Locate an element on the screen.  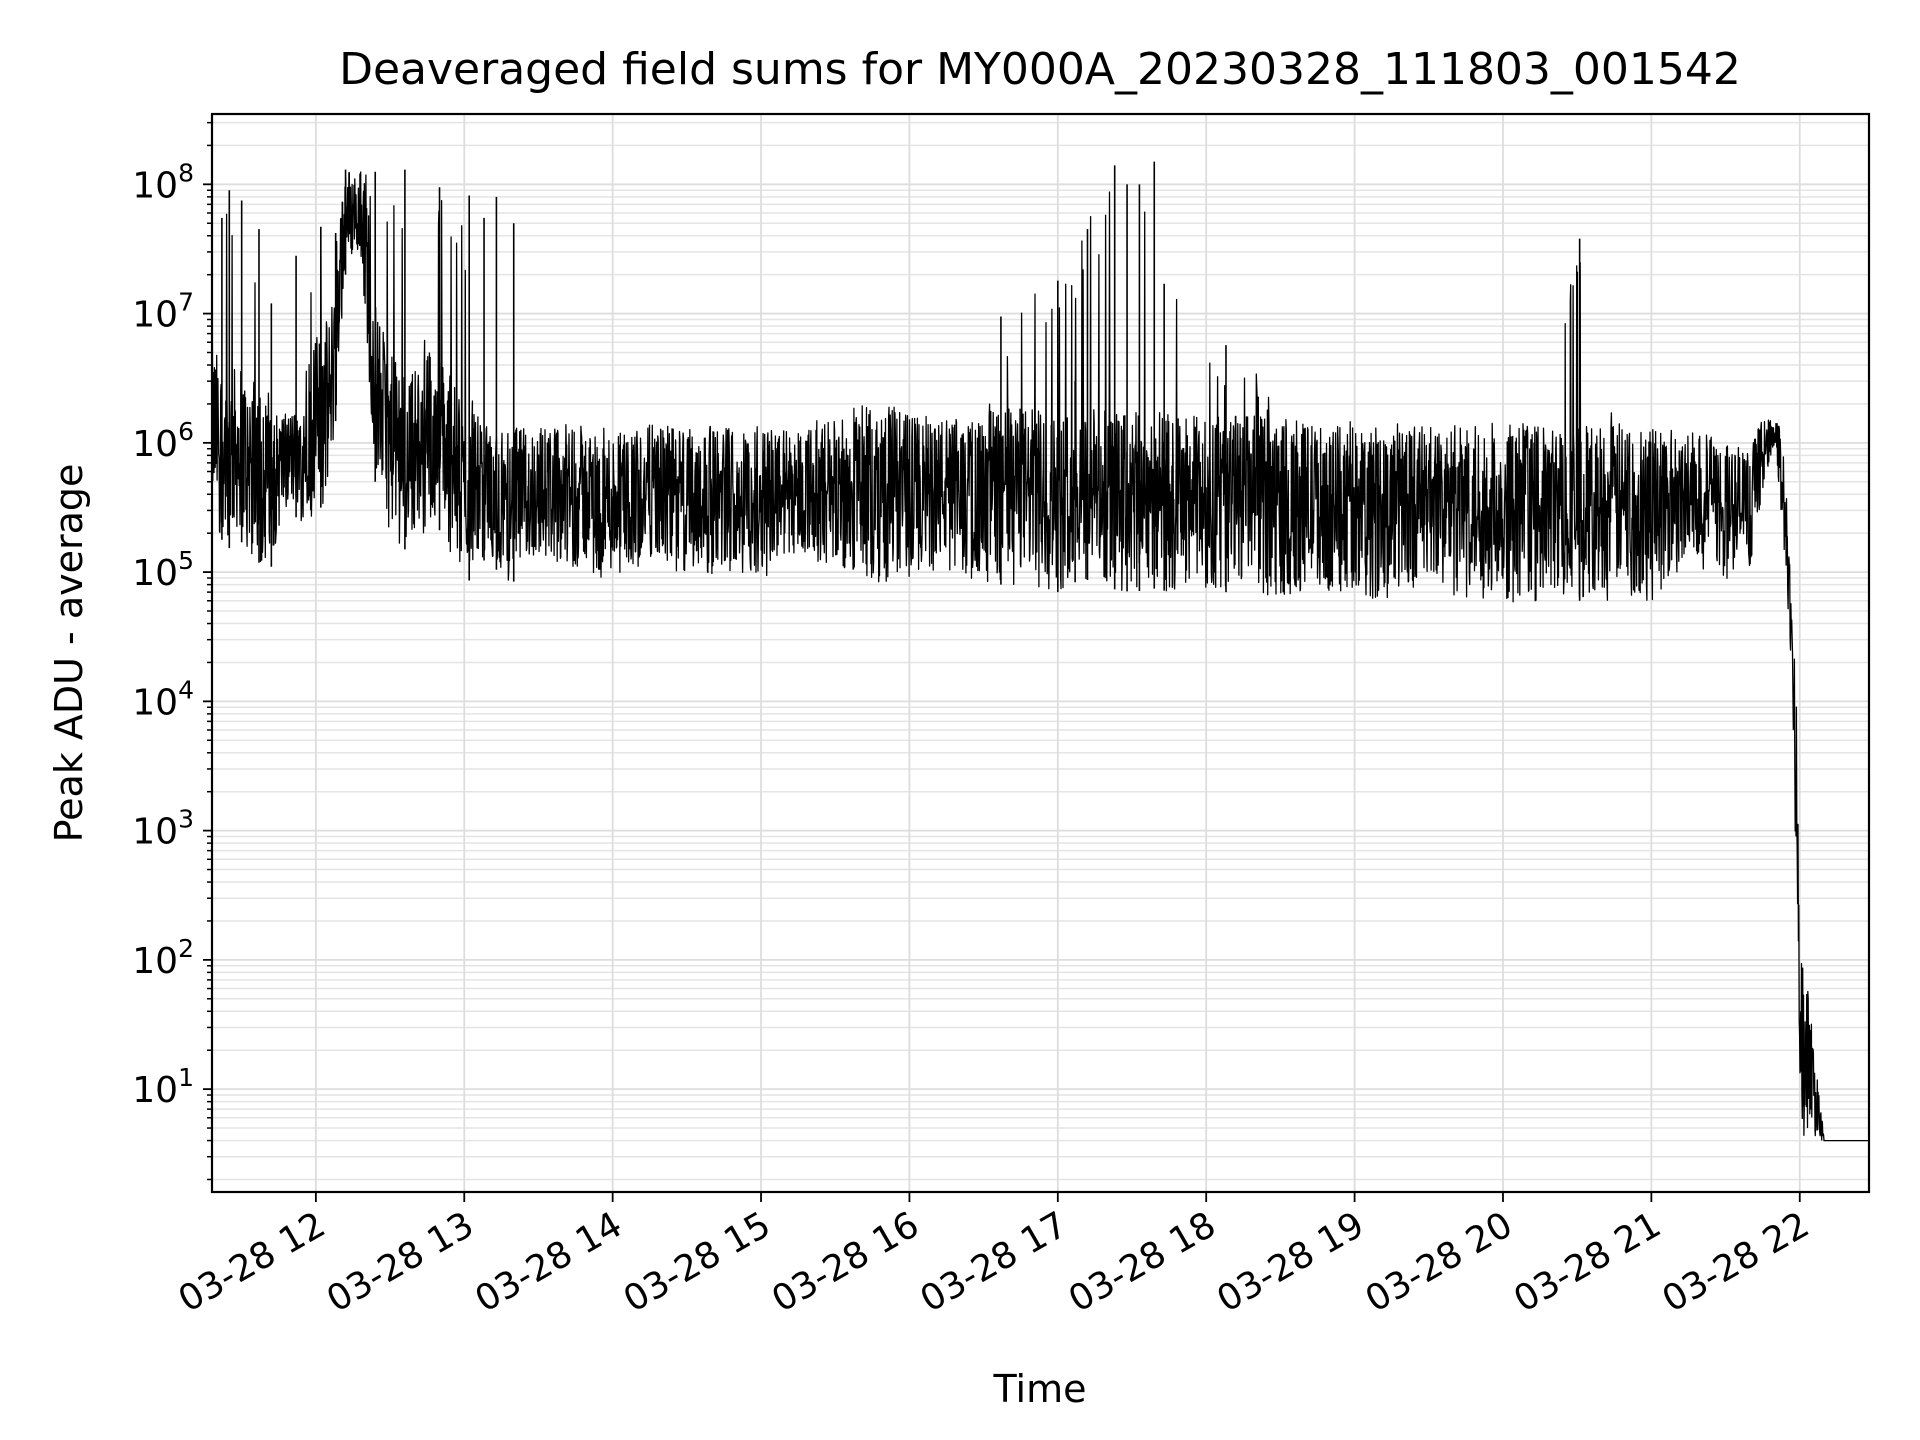
y-tick-label: 10⁶ is located at coordinates (163, 441).